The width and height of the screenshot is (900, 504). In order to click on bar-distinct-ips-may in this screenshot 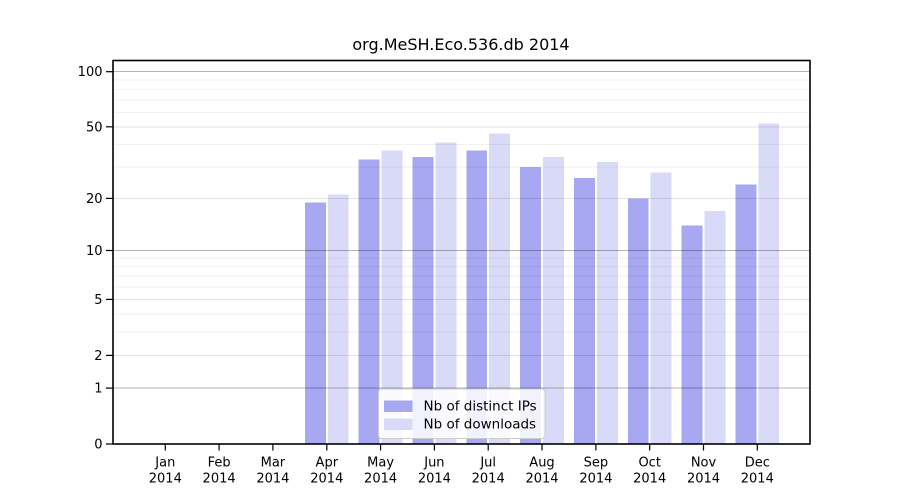, I will do `click(369, 301)`.